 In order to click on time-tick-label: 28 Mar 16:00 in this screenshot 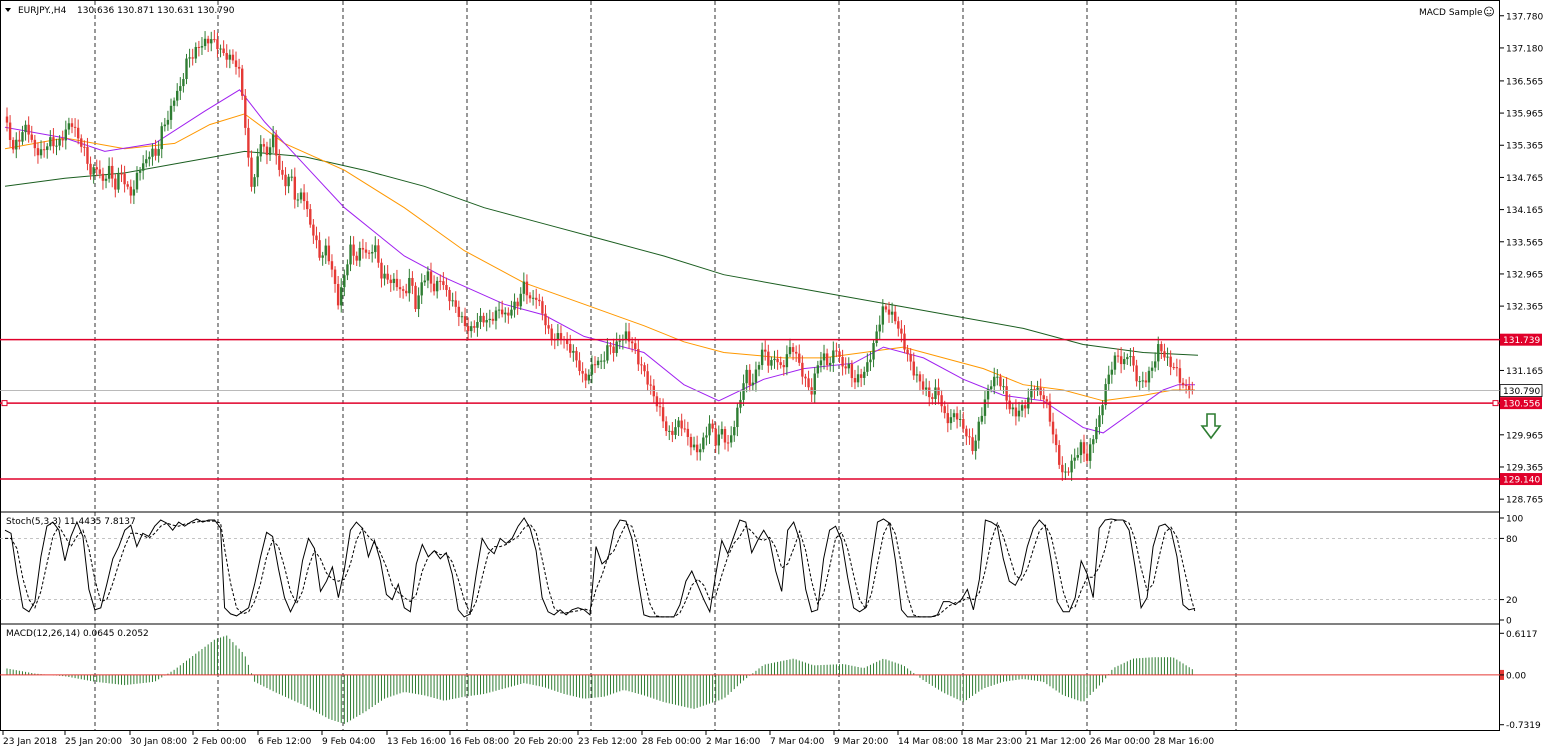, I will do `click(1184, 742)`.